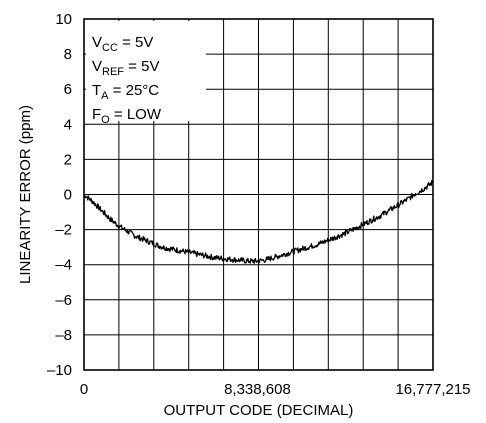 The width and height of the screenshot is (486, 423). Describe the element at coordinates (63, 300) in the screenshot. I see `y-tick-label: –6` at that location.